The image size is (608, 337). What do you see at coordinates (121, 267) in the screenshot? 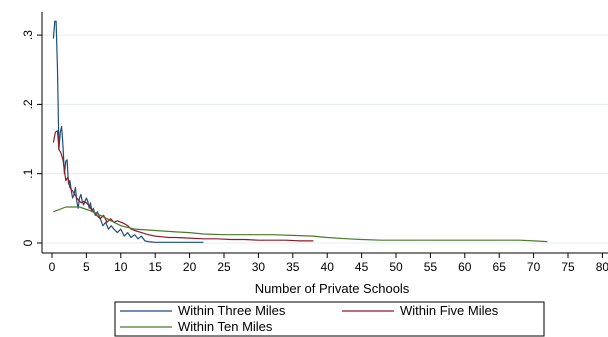
I see `x-tick-label-2: 10` at bounding box center [121, 267].